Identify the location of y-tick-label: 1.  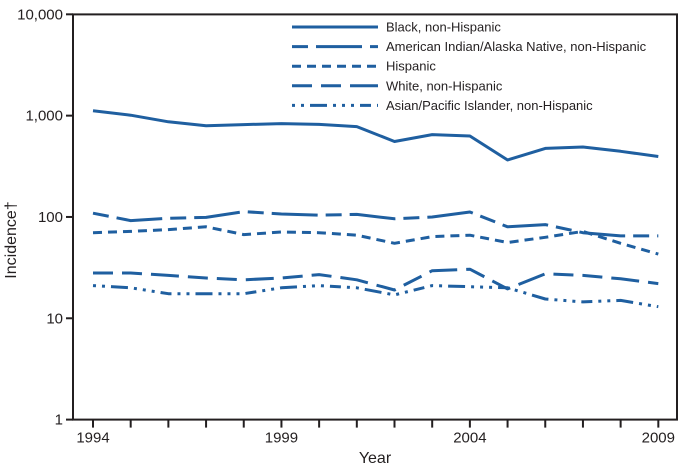
(59, 420).